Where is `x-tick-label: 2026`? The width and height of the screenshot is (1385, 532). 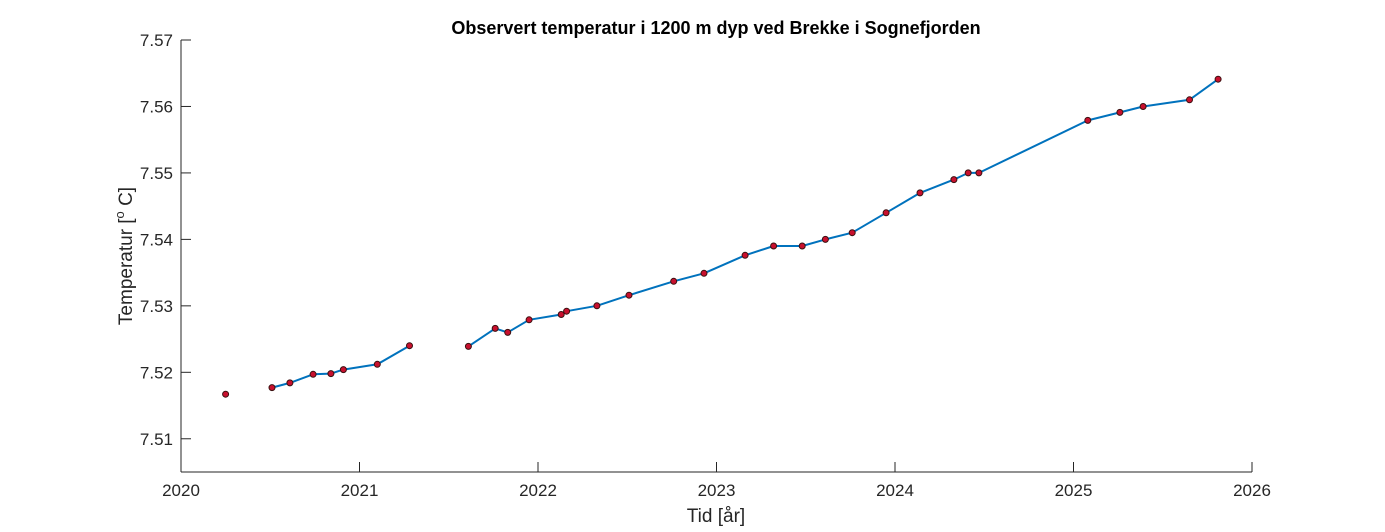
x-tick-label: 2026 is located at coordinates (1252, 490).